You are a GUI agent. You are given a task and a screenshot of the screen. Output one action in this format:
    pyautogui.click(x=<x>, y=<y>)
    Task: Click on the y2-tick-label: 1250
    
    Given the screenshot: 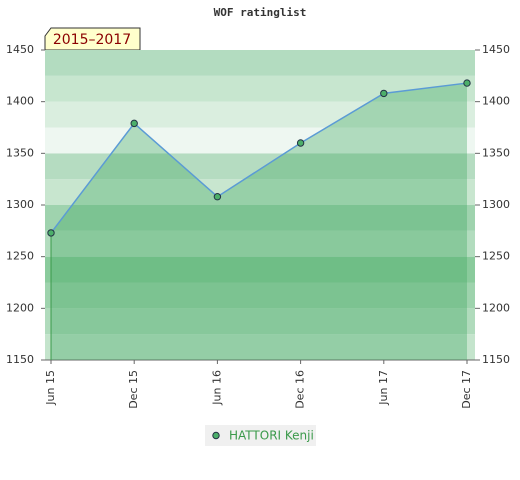 What is the action you would take?
    pyautogui.click(x=496, y=256)
    